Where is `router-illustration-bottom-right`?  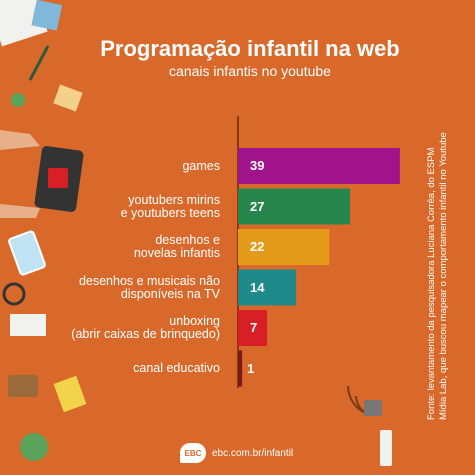 router-illustration-bottom-right is located at coordinates (369, 425).